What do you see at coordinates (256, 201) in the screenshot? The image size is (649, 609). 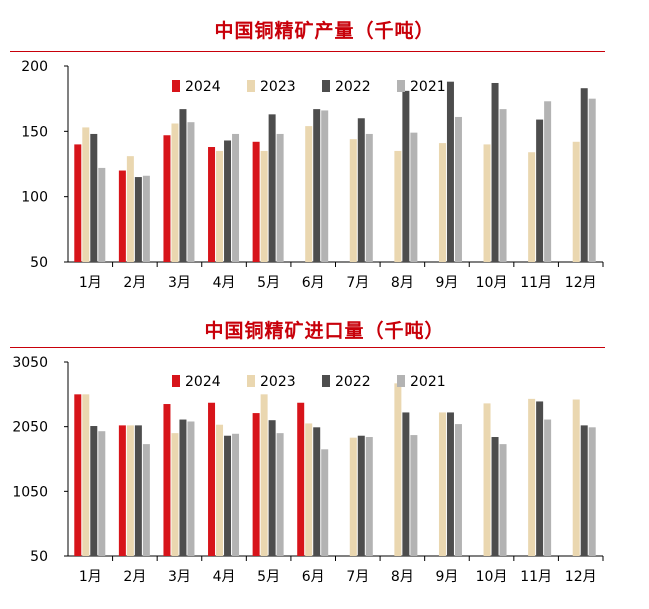 I see `bar-2024-5月` at bounding box center [256, 201].